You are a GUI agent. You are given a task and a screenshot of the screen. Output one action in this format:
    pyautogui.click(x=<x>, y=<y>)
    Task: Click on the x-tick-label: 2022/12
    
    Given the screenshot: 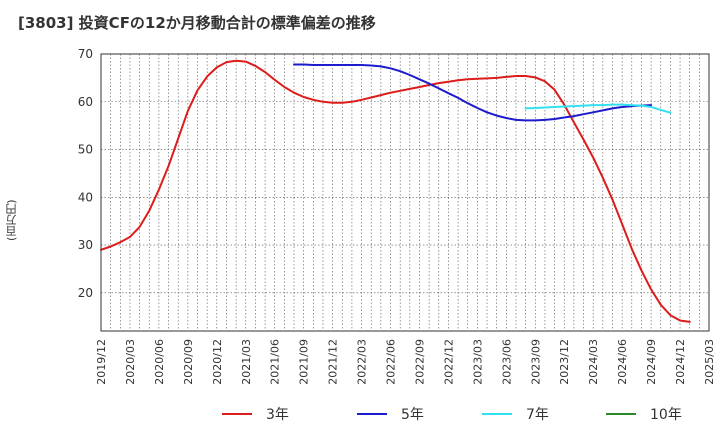 What is the action you would take?
    pyautogui.click(x=448, y=362)
    